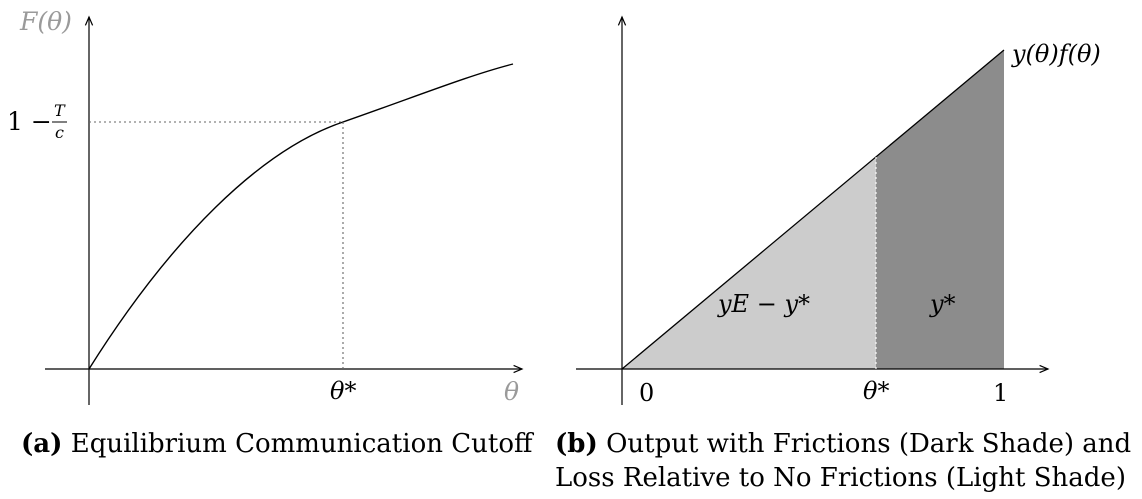 Image resolution: width=1142 pixels, height=499 pixels. What do you see at coordinates (59, 132) in the screenshot?
I see `y-tick-fraction-denominator: c` at bounding box center [59, 132].